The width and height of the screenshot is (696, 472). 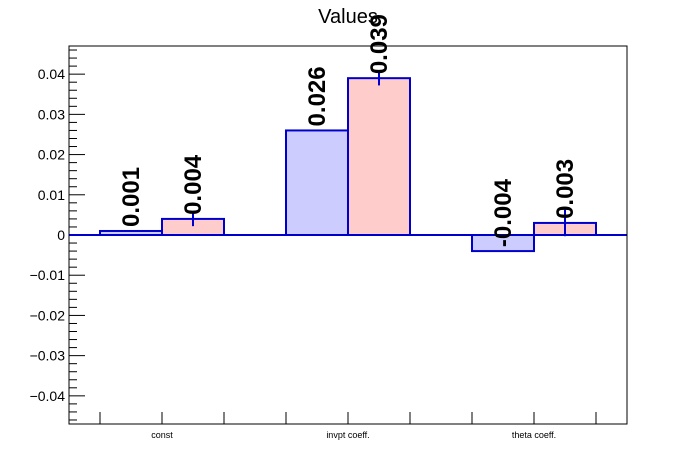 I want to click on data-label: 0.003, so click(x=565, y=189).